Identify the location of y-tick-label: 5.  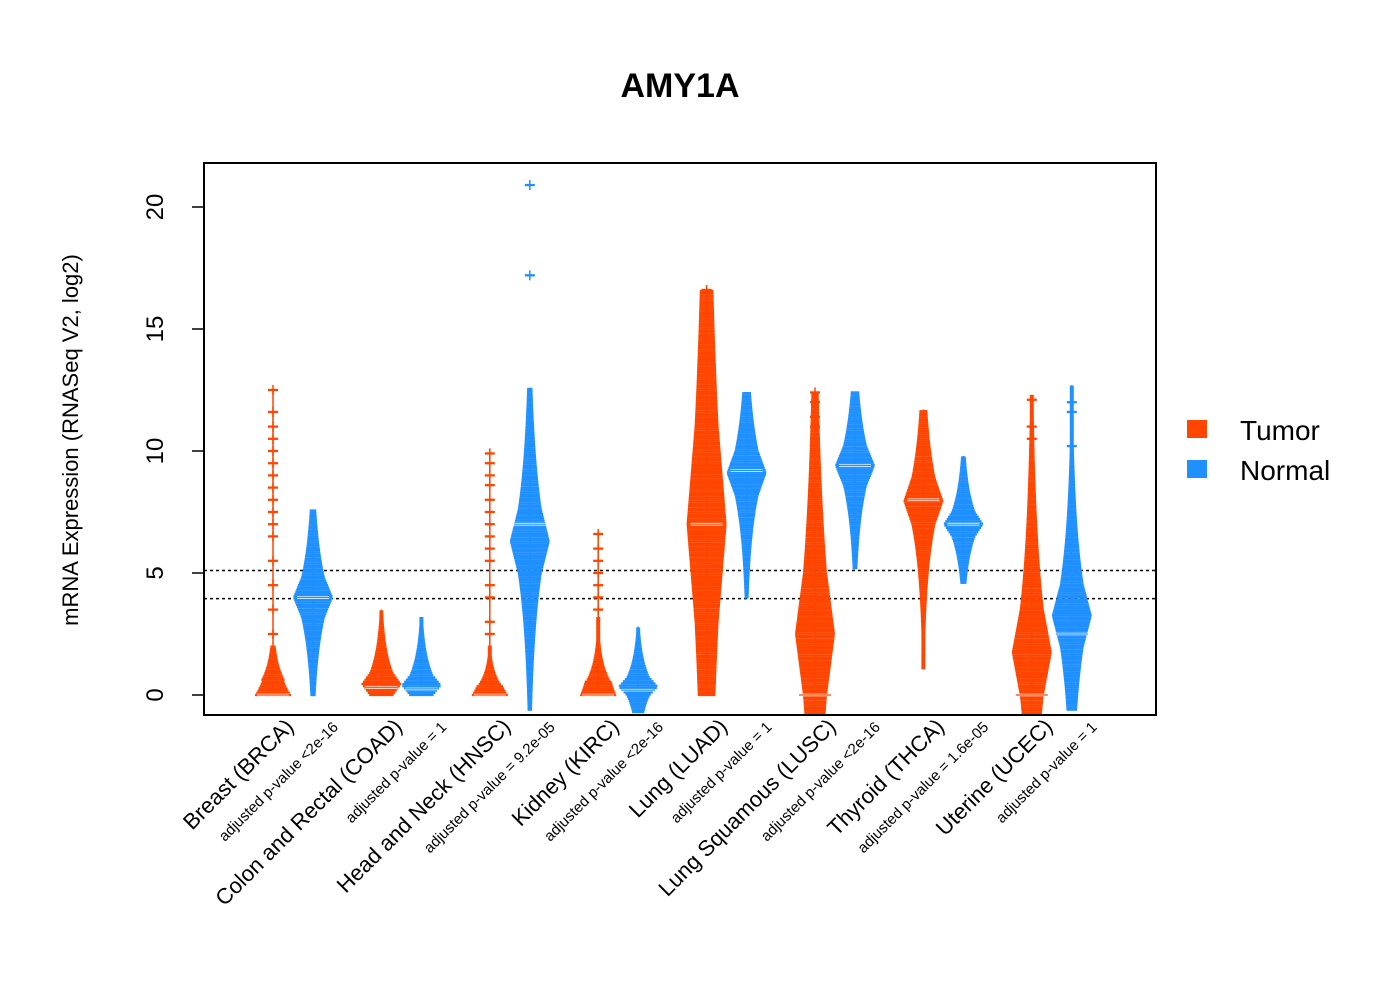
(155, 572).